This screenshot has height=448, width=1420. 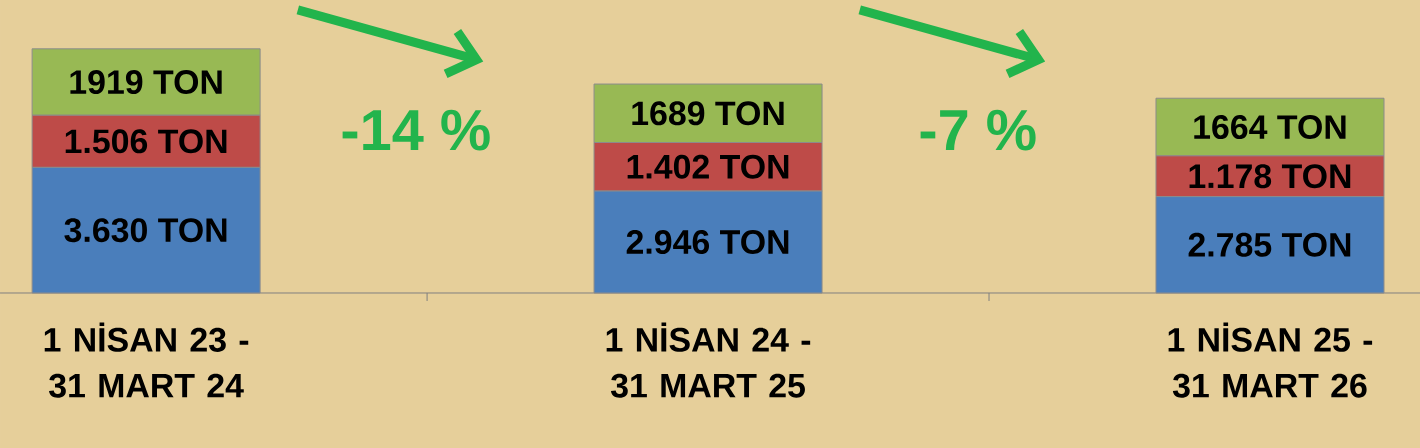 What do you see at coordinates (146, 360) in the screenshot?
I see `x-tick-label: 1 NİSAN 23 - 31 MART 24` at bounding box center [146, 360].